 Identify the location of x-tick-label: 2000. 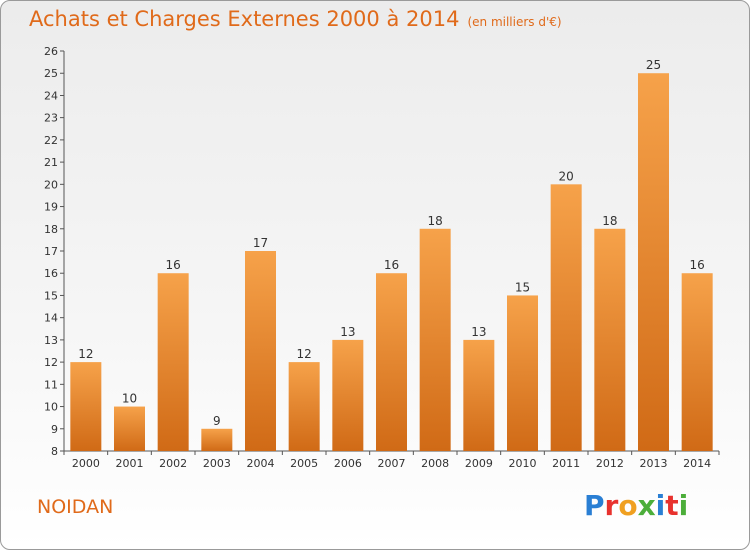
(86, 463).